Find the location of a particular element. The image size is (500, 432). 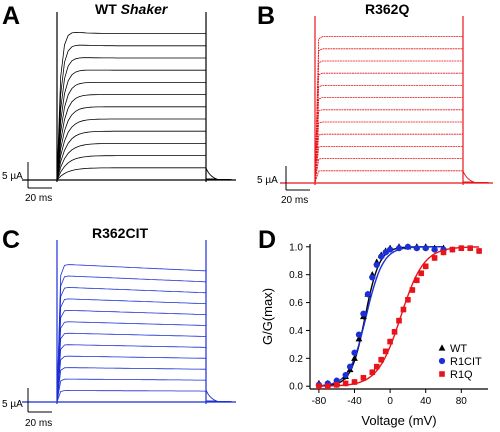

panel-a-letter: A is located at coordinates (11, 16).